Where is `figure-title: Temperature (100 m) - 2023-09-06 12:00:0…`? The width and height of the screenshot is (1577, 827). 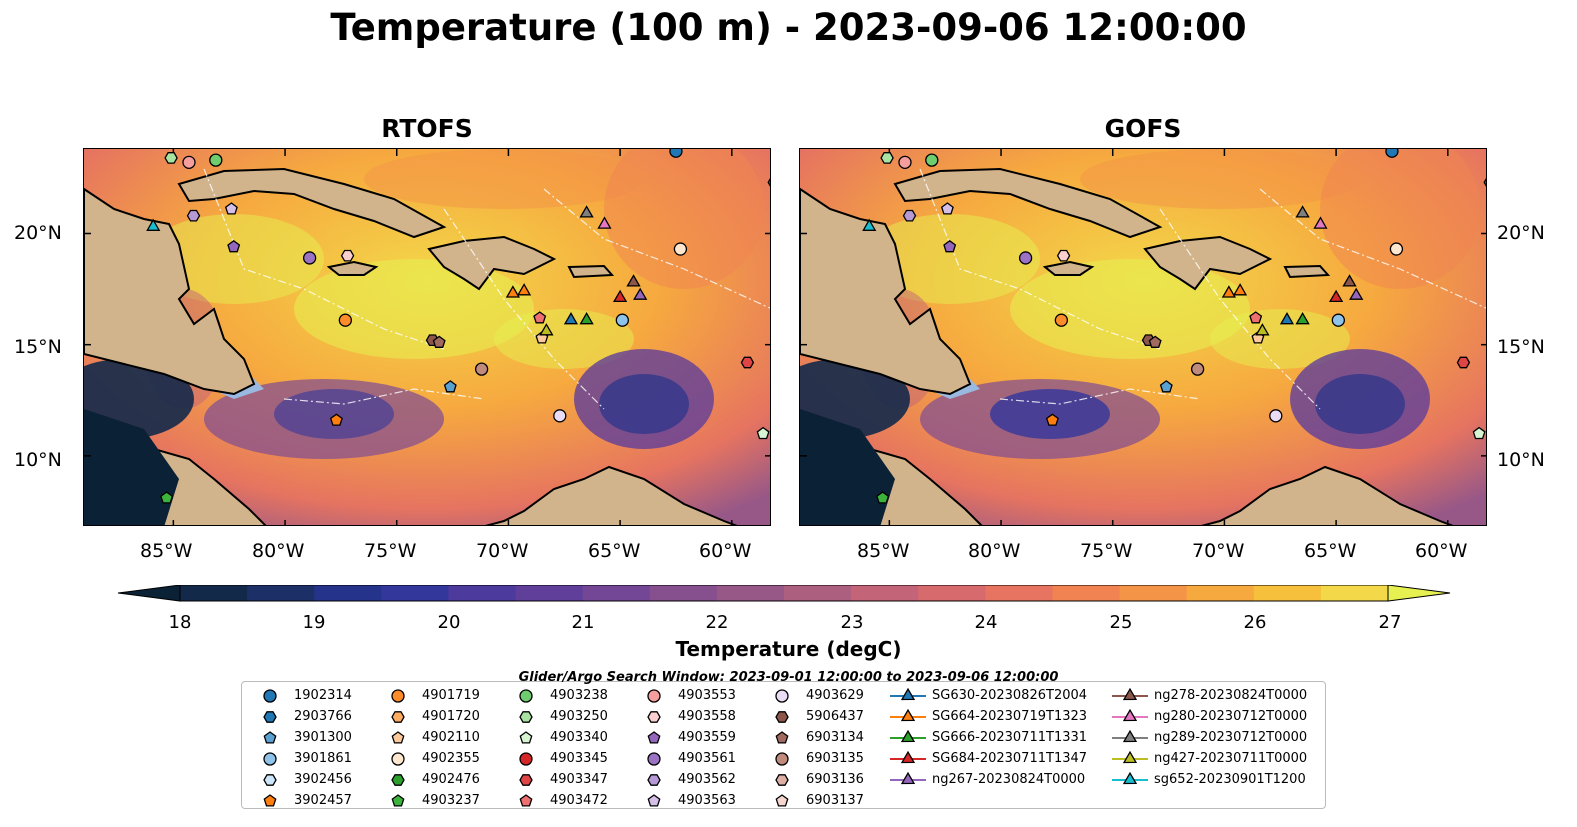 figure-title: Temperature (100 m) - 2023-09-06 12:00:0… is located at coordinates (788, 27).